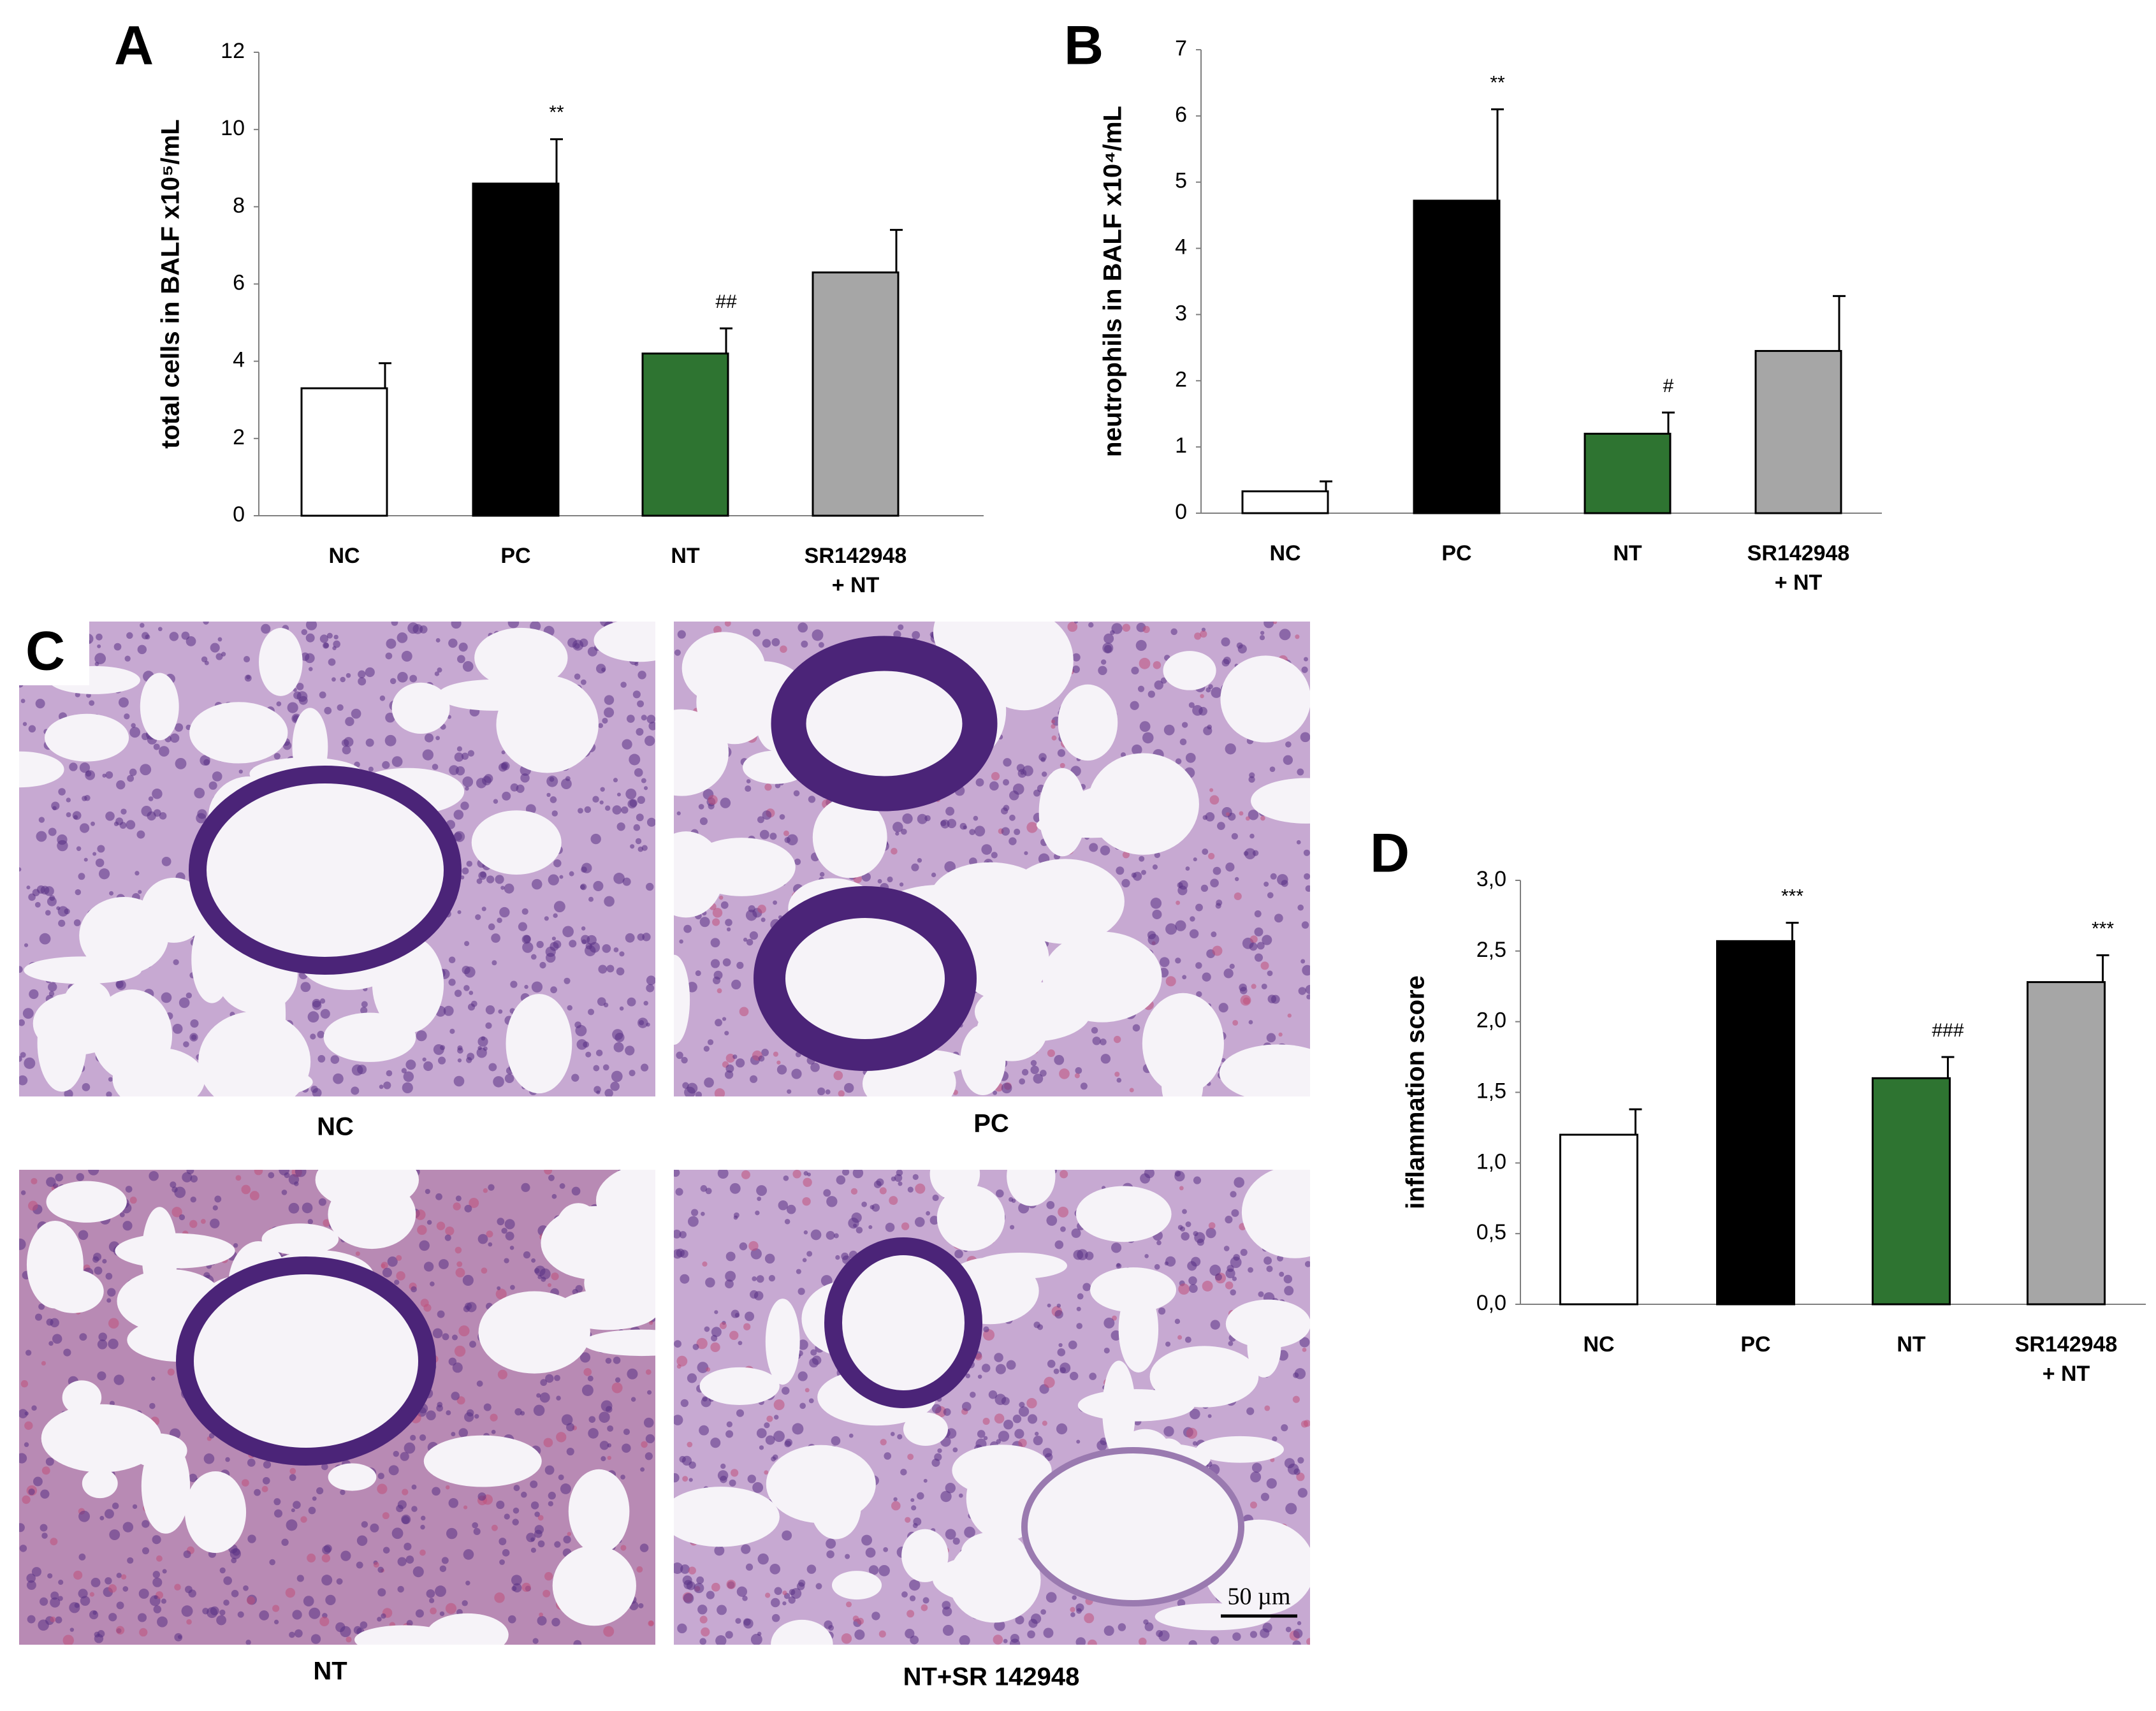 This screenshot has height=1711, width=2156. I want to click on panel-label-bg, so click(54, 653).